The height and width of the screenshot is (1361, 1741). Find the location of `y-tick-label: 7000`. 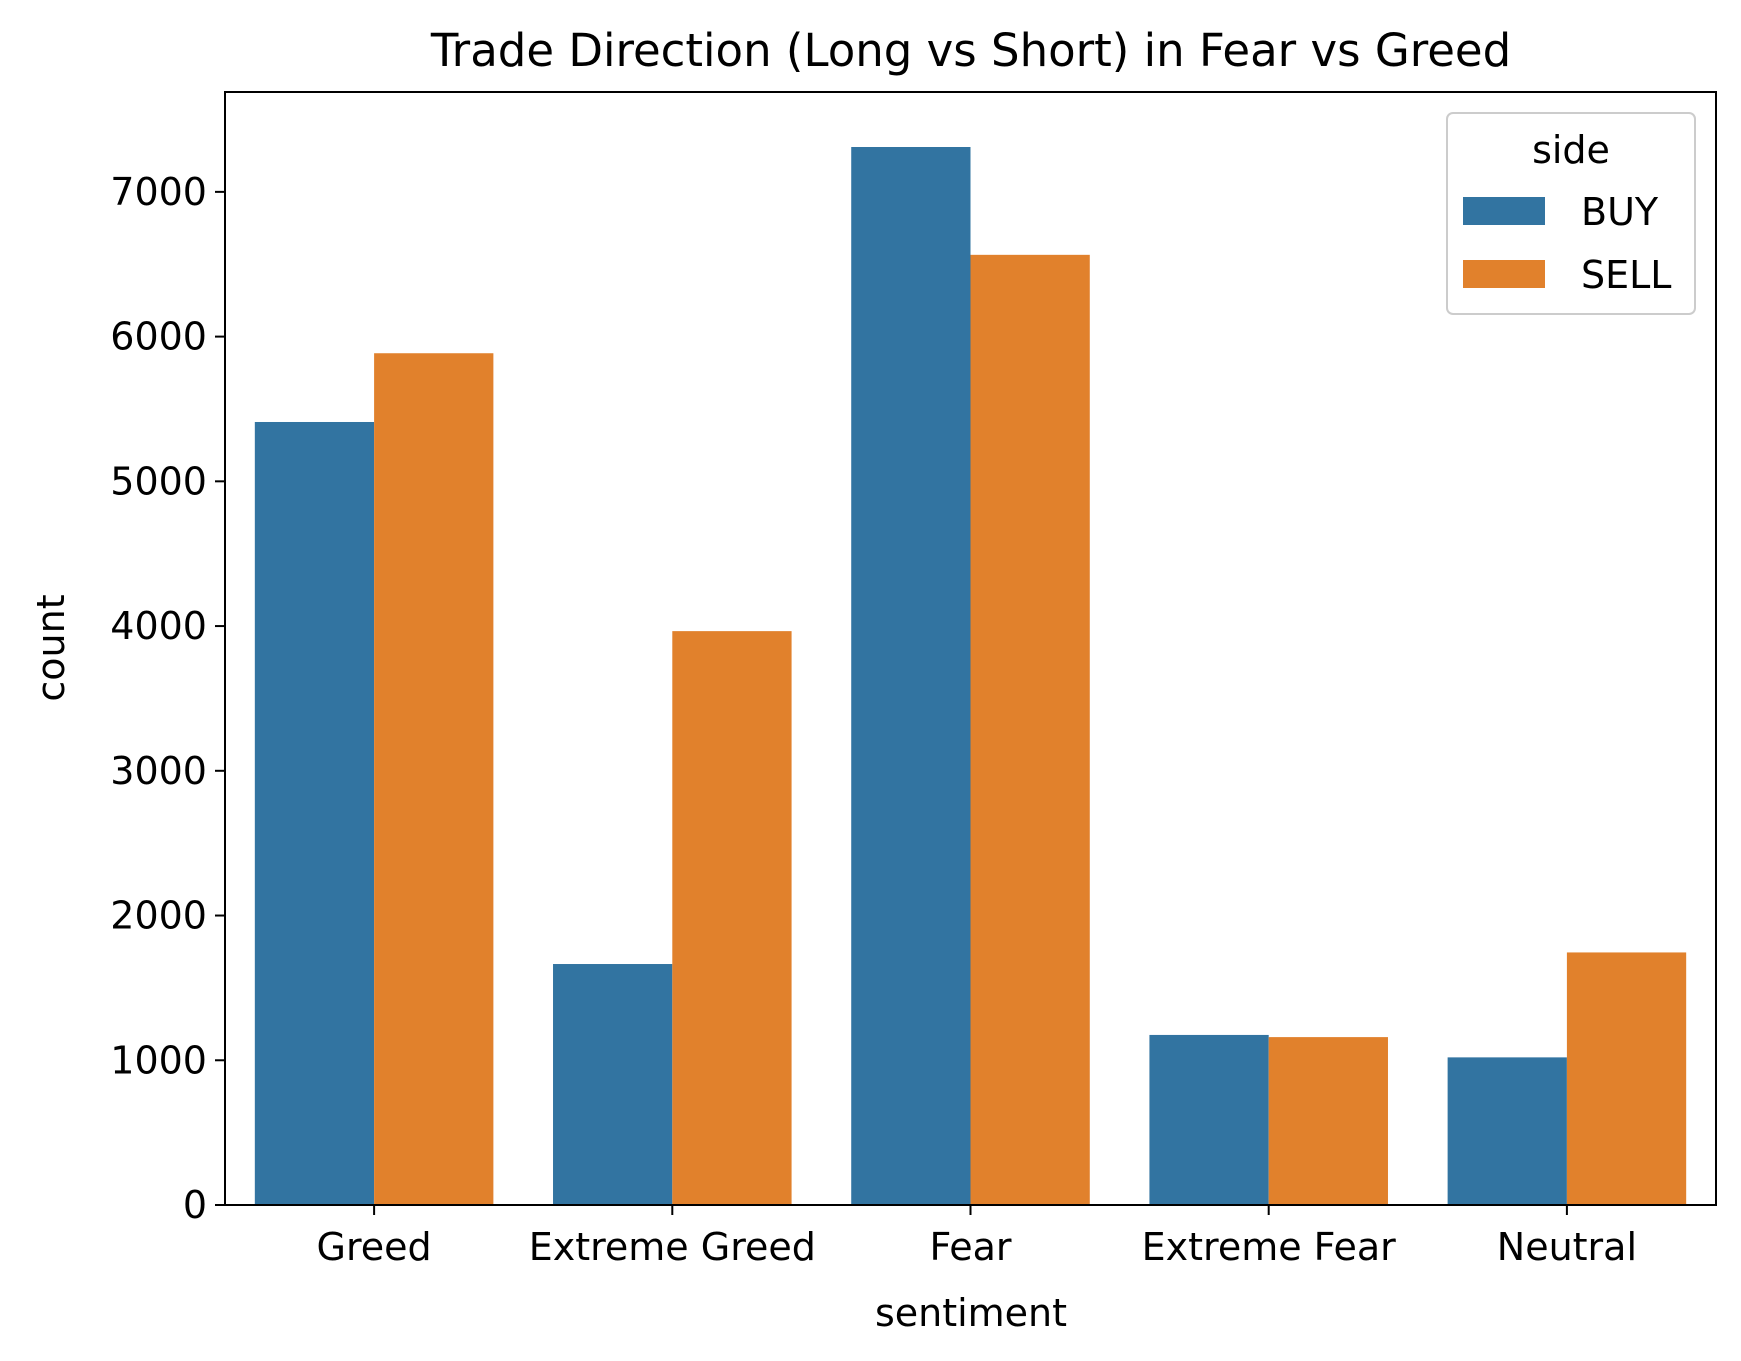

y-tick-label: 7000 is located at coordinates (158, 192).